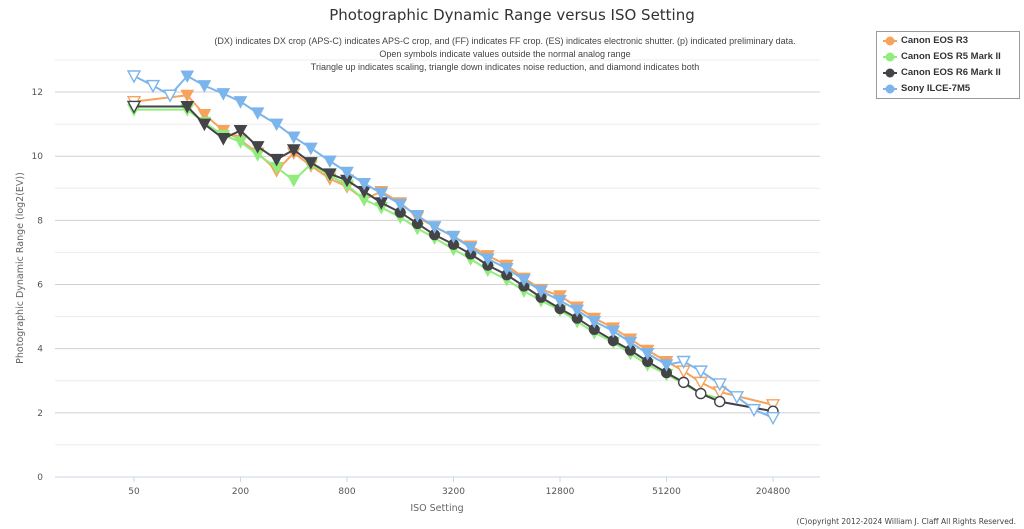 The width and height of the screenshot is (1024, 529). What do you see at coordinates (666, 492) in the screenshot?
I see `x-tick-label: 51200` at bounding box center [666, 492].